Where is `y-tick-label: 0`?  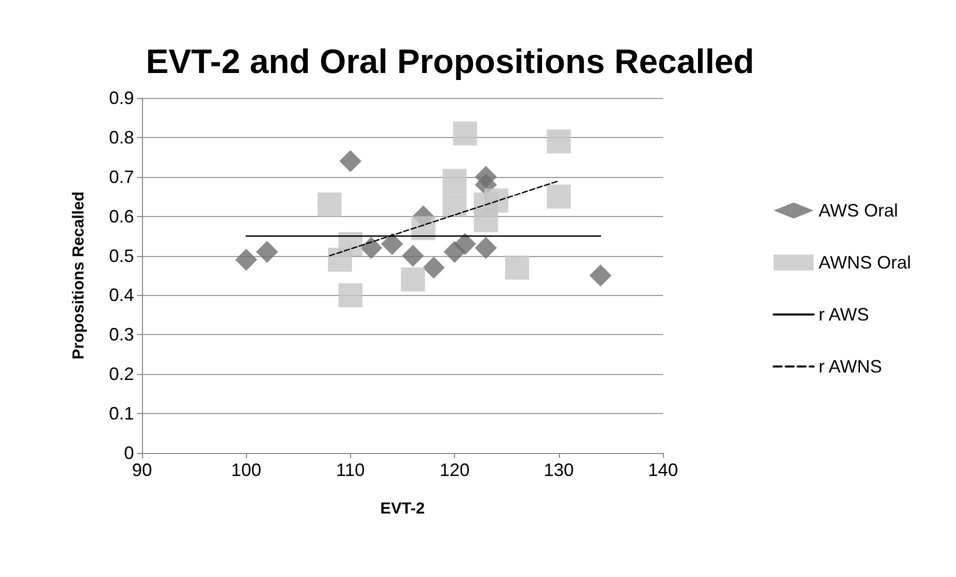
y-tick-label: 0 is located at coordinates (129, 453).